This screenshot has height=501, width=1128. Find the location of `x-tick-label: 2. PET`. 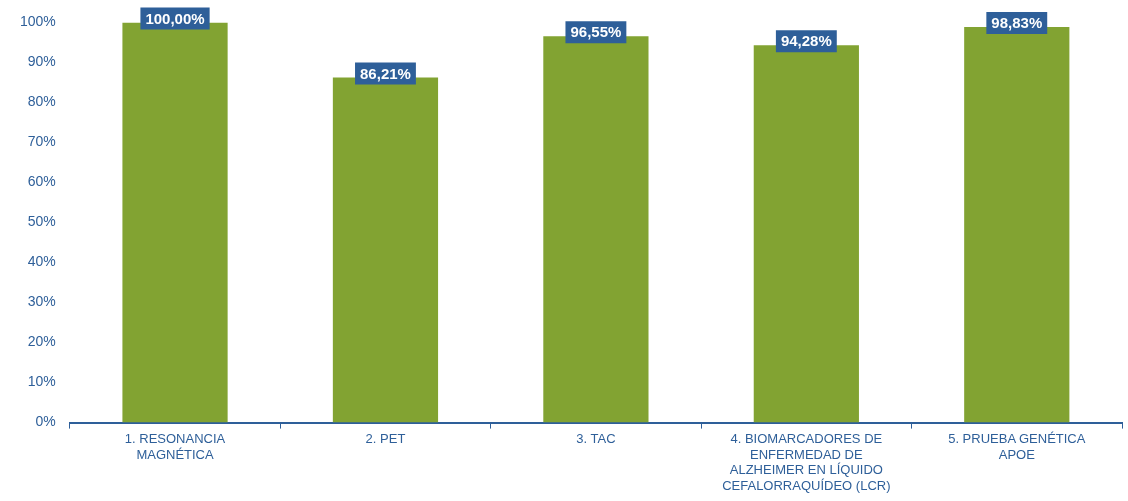

x-tick-label: 2. PET is located at coordinates (385, 438).